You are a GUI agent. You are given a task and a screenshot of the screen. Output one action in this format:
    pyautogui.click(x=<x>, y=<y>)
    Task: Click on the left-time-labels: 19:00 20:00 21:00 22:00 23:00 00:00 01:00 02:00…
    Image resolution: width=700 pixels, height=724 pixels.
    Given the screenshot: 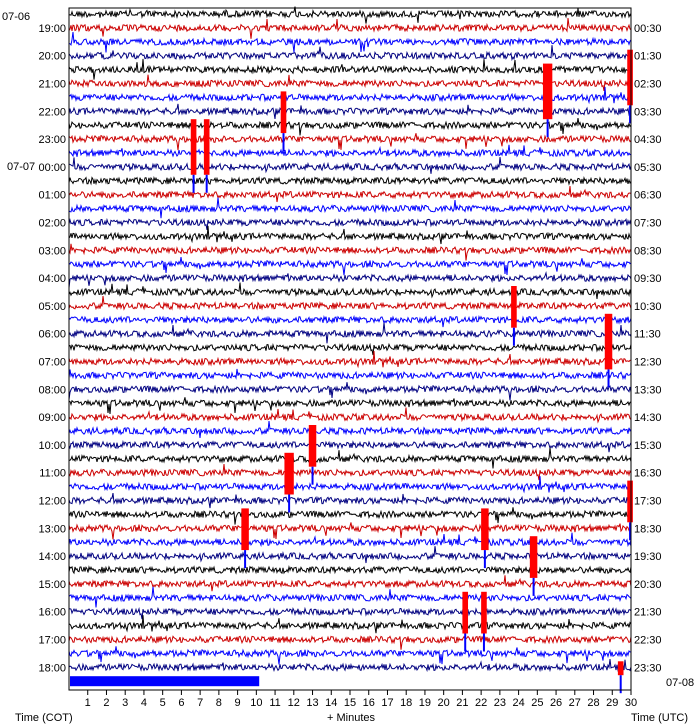 What is the action you would take?
    pyautogui.click(x=52, y=348)
    